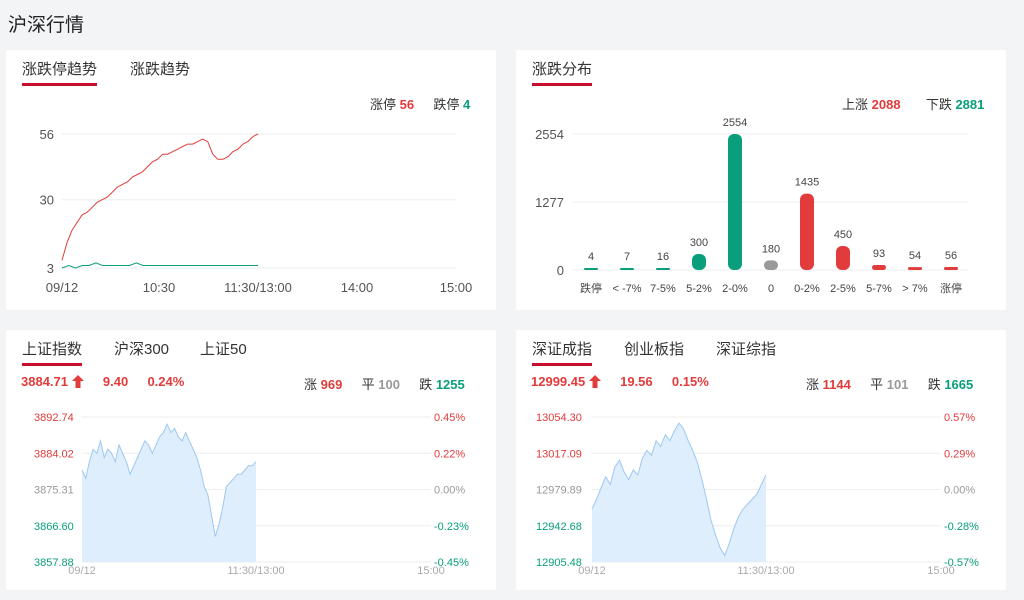 This screenshot has width=1024, height=600. Describe the element at coordinates (735, 123) in the screenshot. I see `bar-value-label: 2554` at that location.